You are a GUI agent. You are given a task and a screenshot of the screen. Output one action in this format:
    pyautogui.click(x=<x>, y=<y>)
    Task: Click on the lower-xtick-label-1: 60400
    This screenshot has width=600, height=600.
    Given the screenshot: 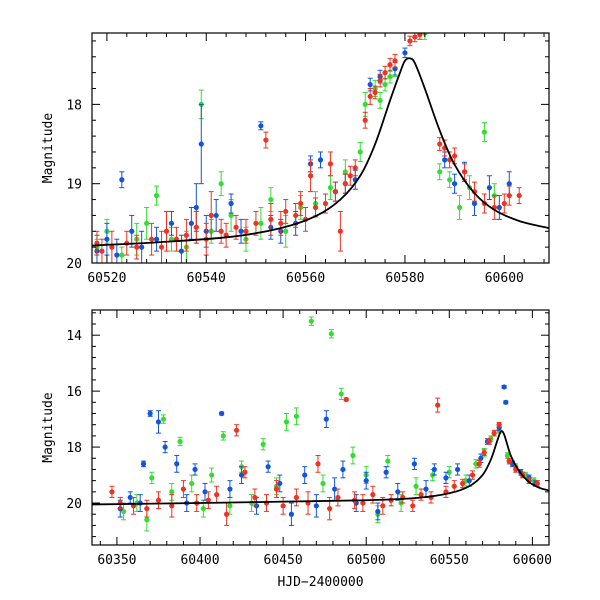 What is the action you would take?
    pyautogui.click(x=199, y=560)
    